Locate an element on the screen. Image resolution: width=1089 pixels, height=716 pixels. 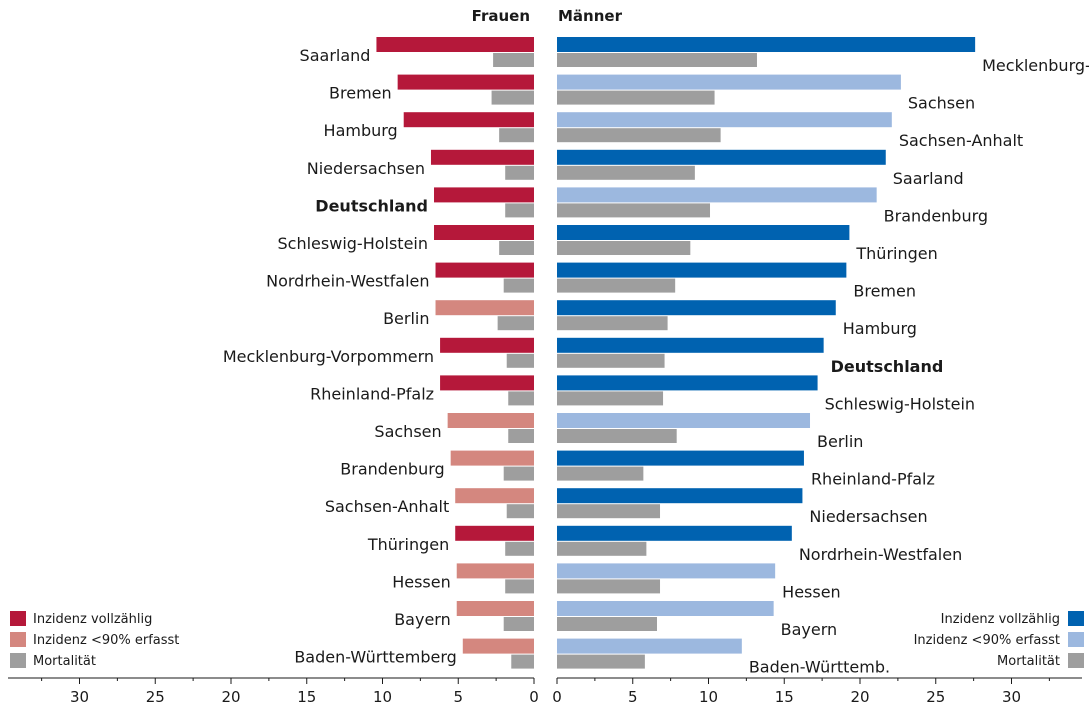
women-category-label-baden-wurttemberg: Baden-Württemberg is located at coordinates (375, 657).